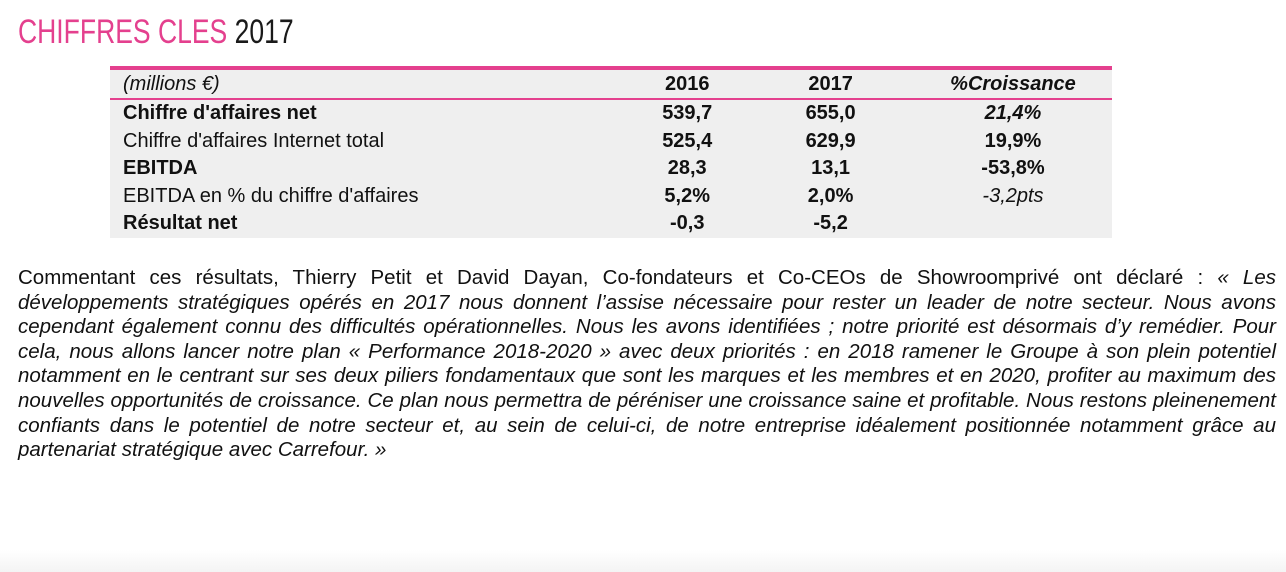 The width and height of the screenshot is (1286, 572). I want to click on value-2017: 655,0, so click(830, 113).